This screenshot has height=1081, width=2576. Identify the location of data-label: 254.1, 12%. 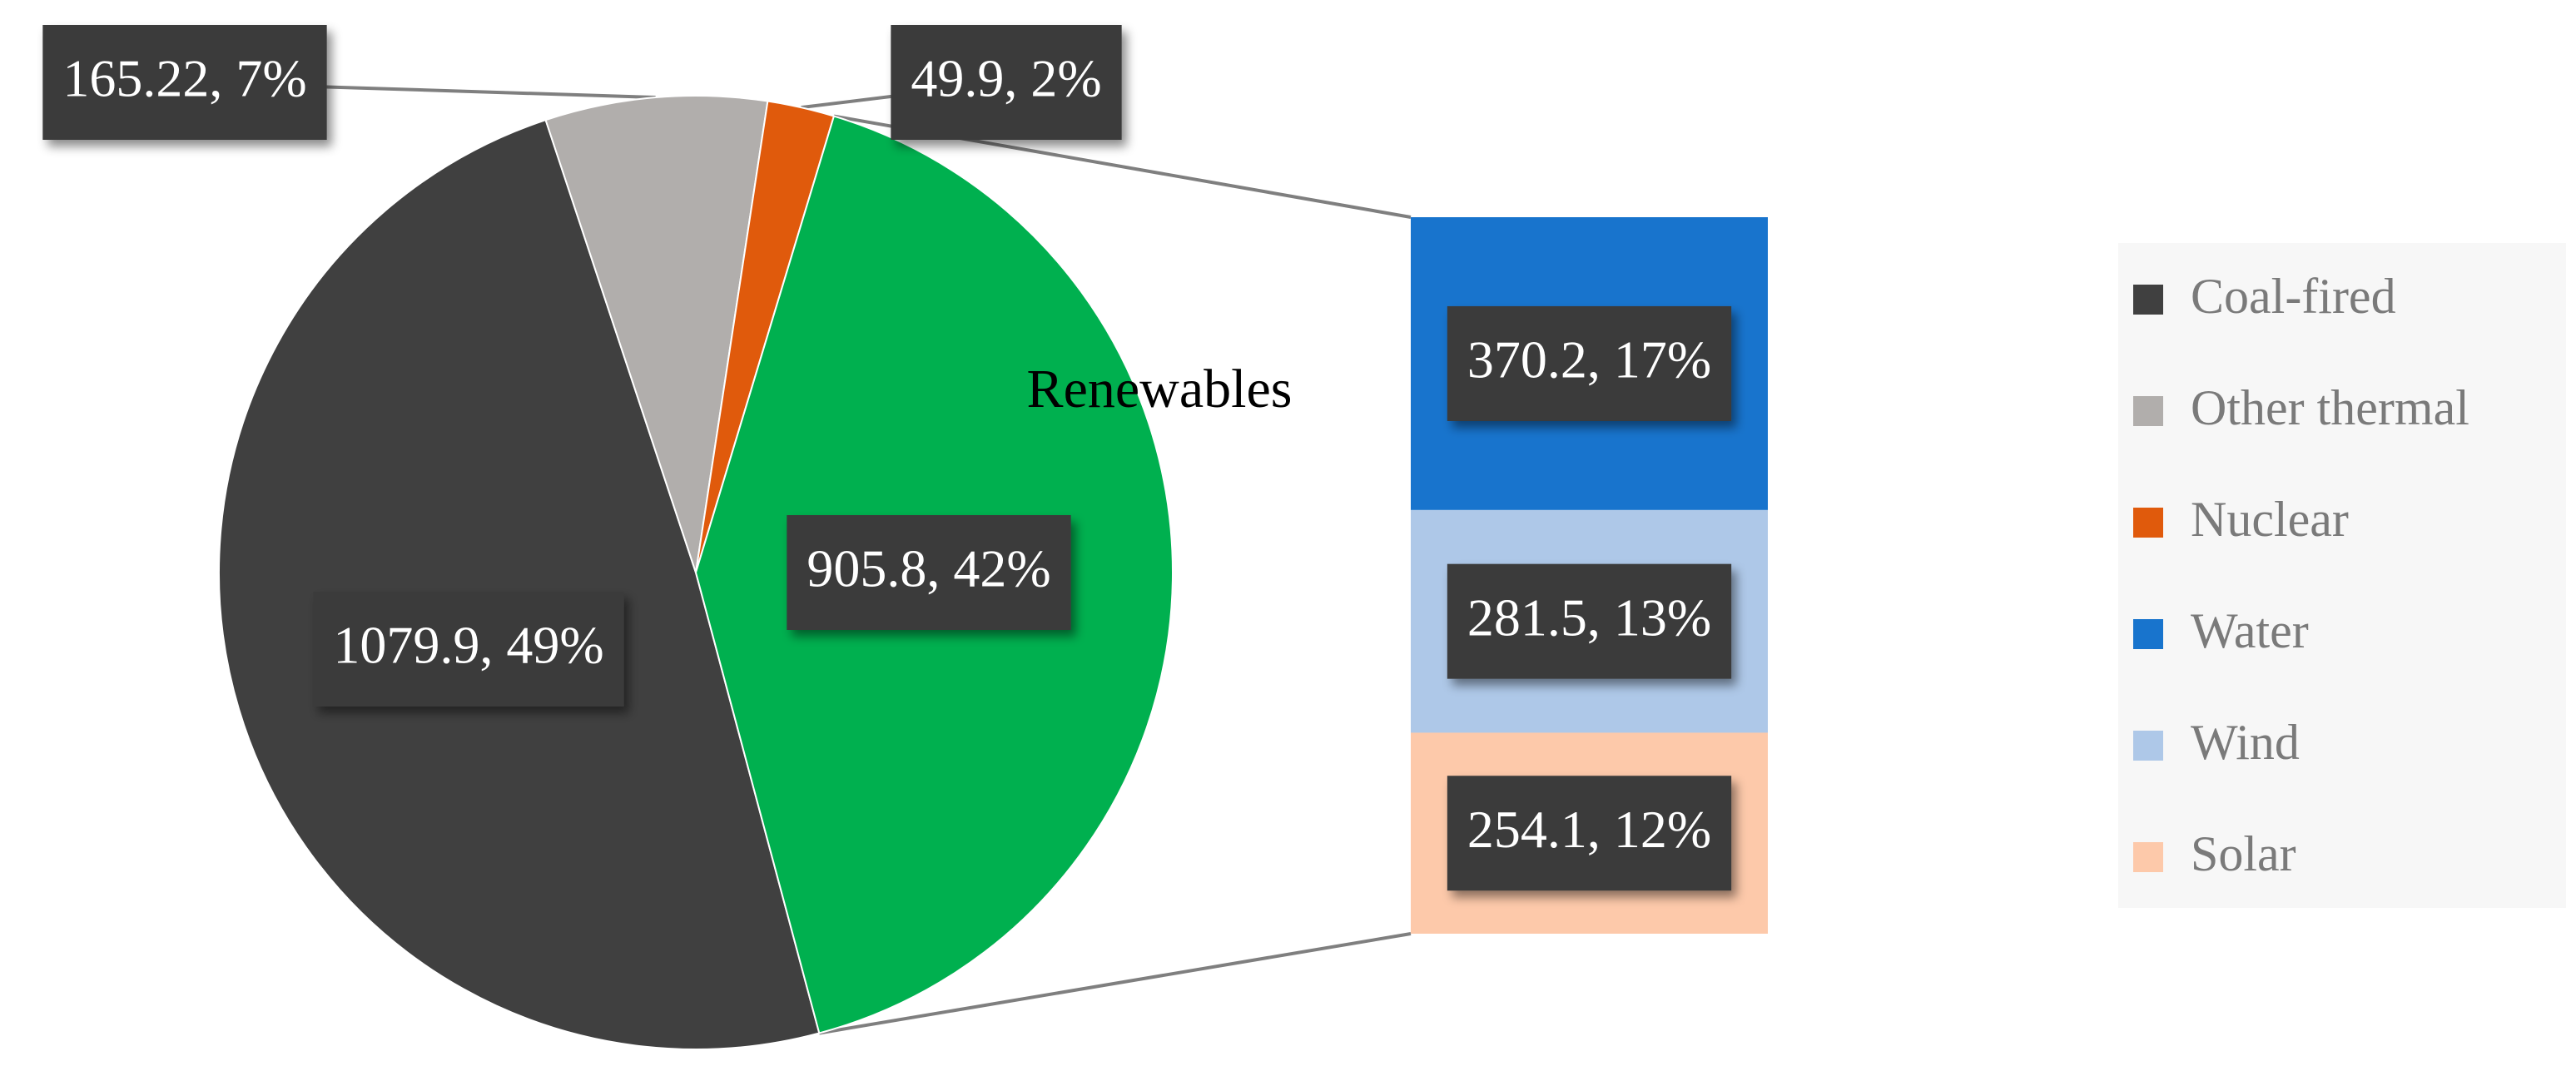
(1589, 834).